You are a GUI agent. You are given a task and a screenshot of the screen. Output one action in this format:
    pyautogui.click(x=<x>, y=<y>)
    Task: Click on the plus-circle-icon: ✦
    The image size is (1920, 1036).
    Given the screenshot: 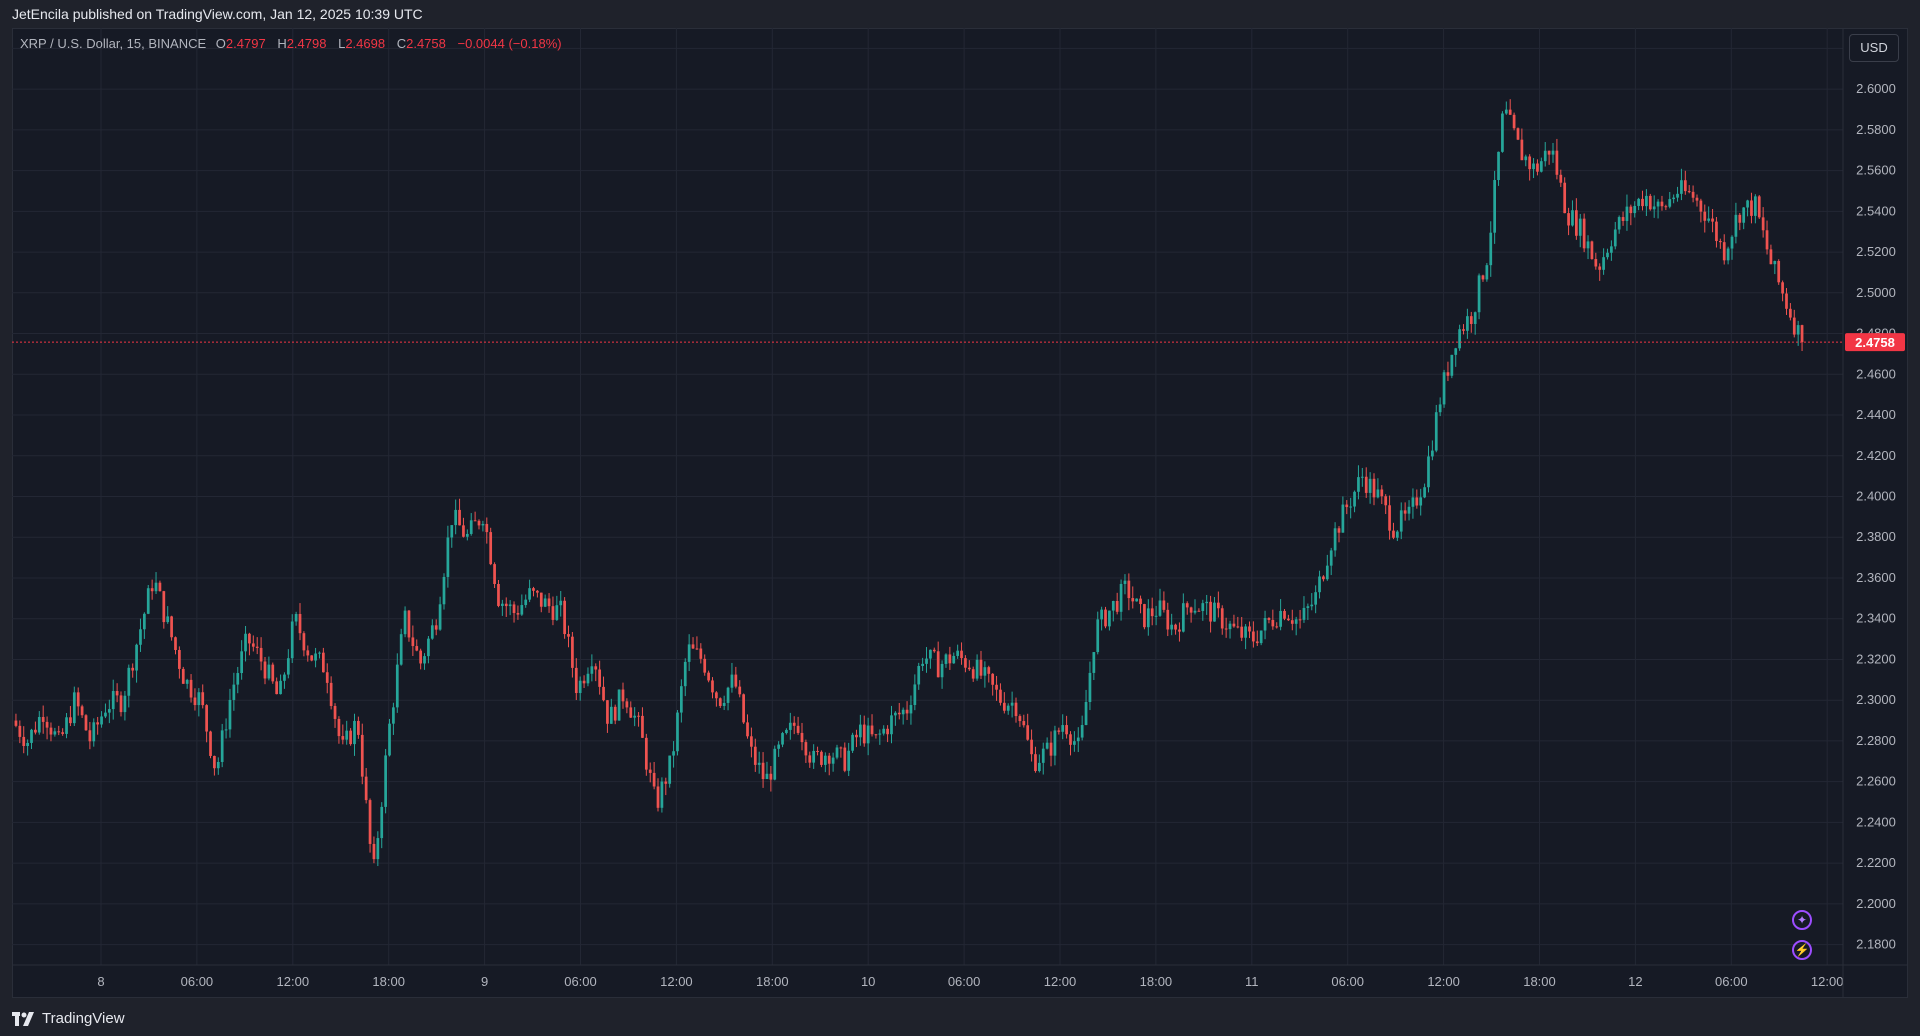 What is the action you would take?
    pyautogui.click(x=1802, y=920)
    